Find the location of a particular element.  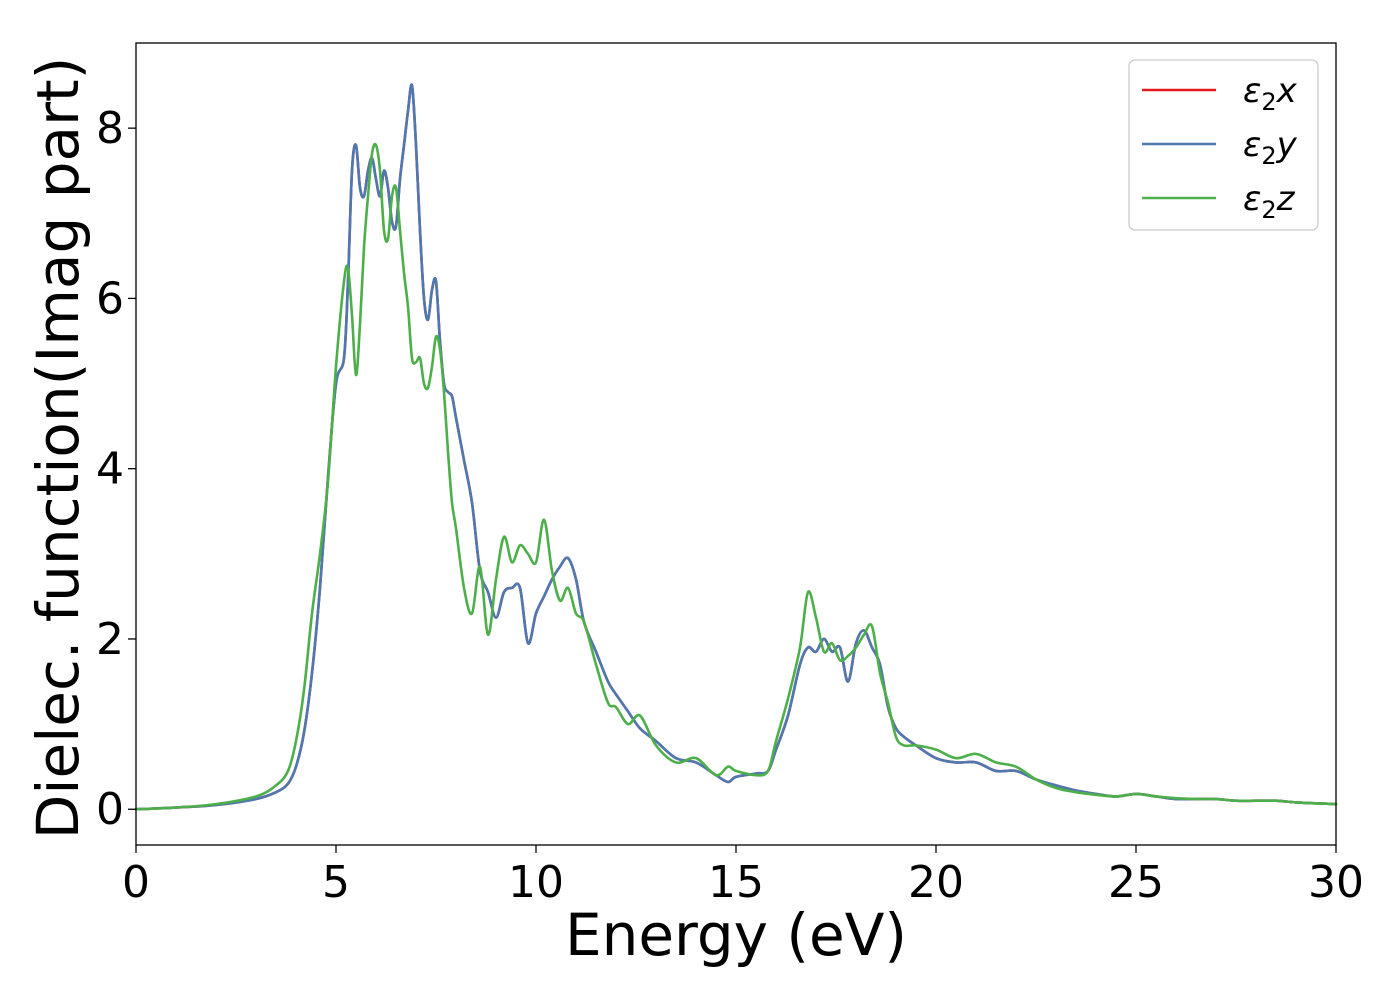

y-tick-label: 0 is located at coordinates (110, 809).